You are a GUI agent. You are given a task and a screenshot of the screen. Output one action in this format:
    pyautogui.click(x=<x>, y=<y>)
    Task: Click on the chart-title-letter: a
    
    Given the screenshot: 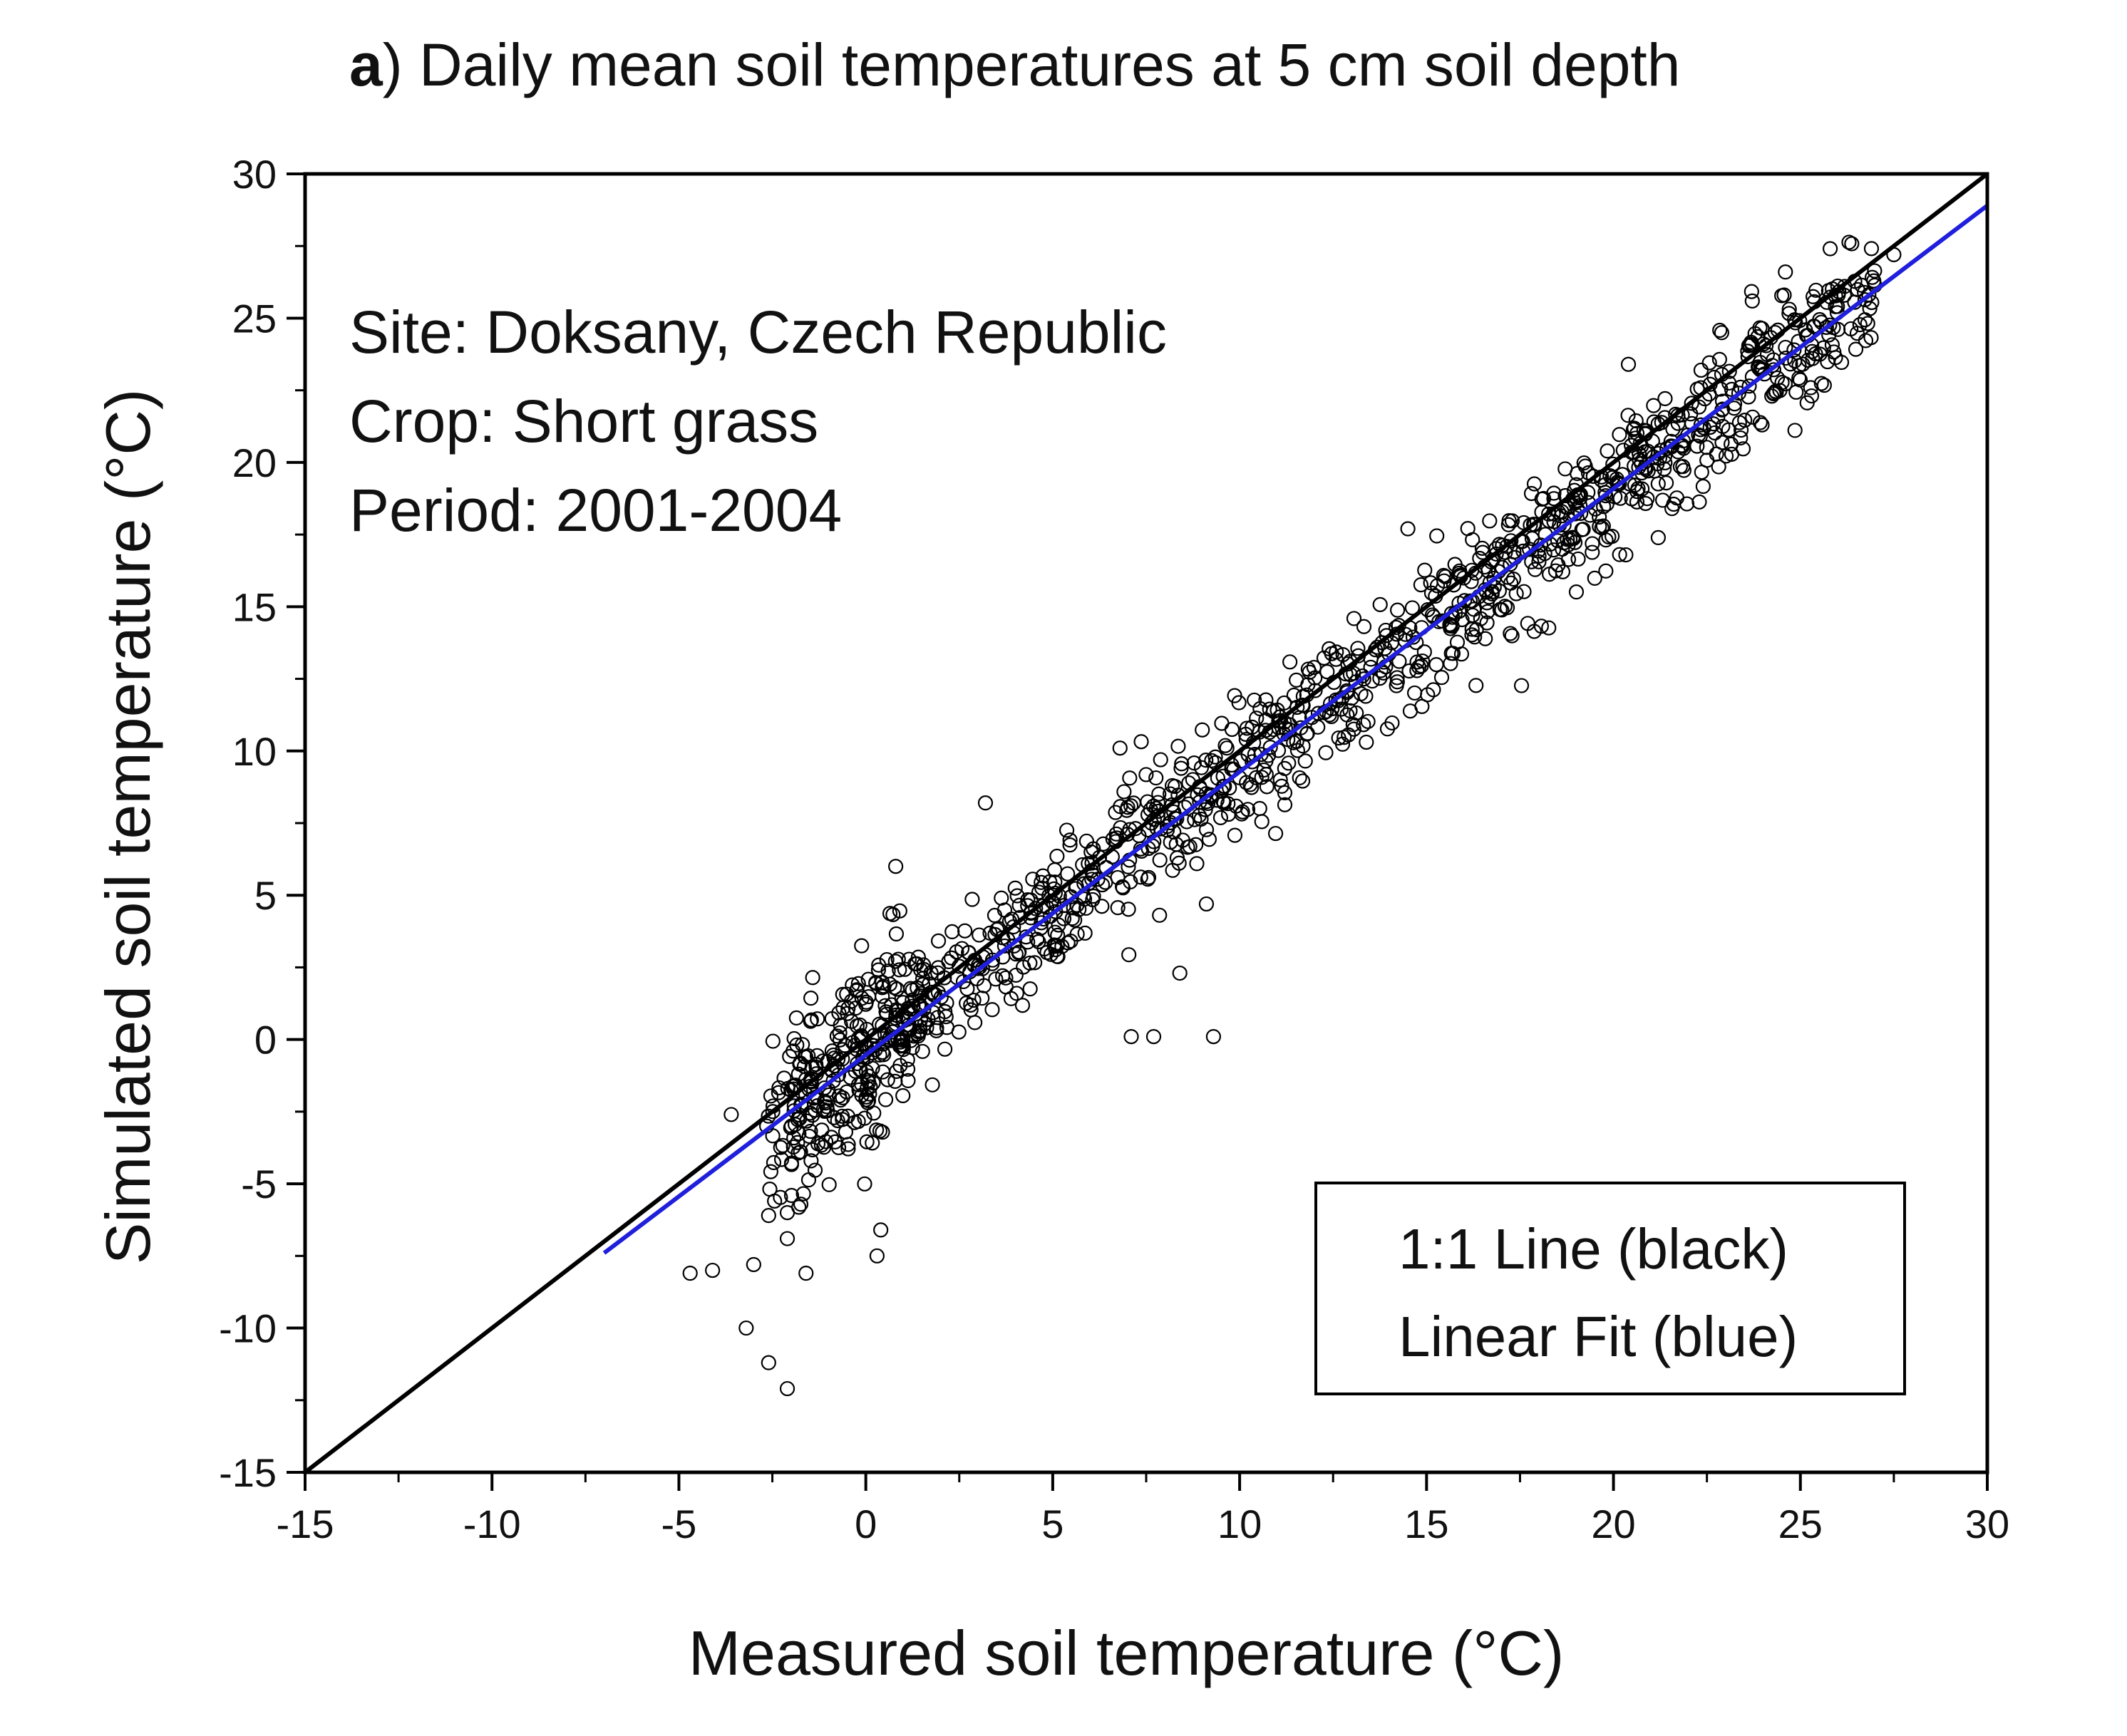 What is the action you would take?
    pyautogui.click(x=366, y=64)
    